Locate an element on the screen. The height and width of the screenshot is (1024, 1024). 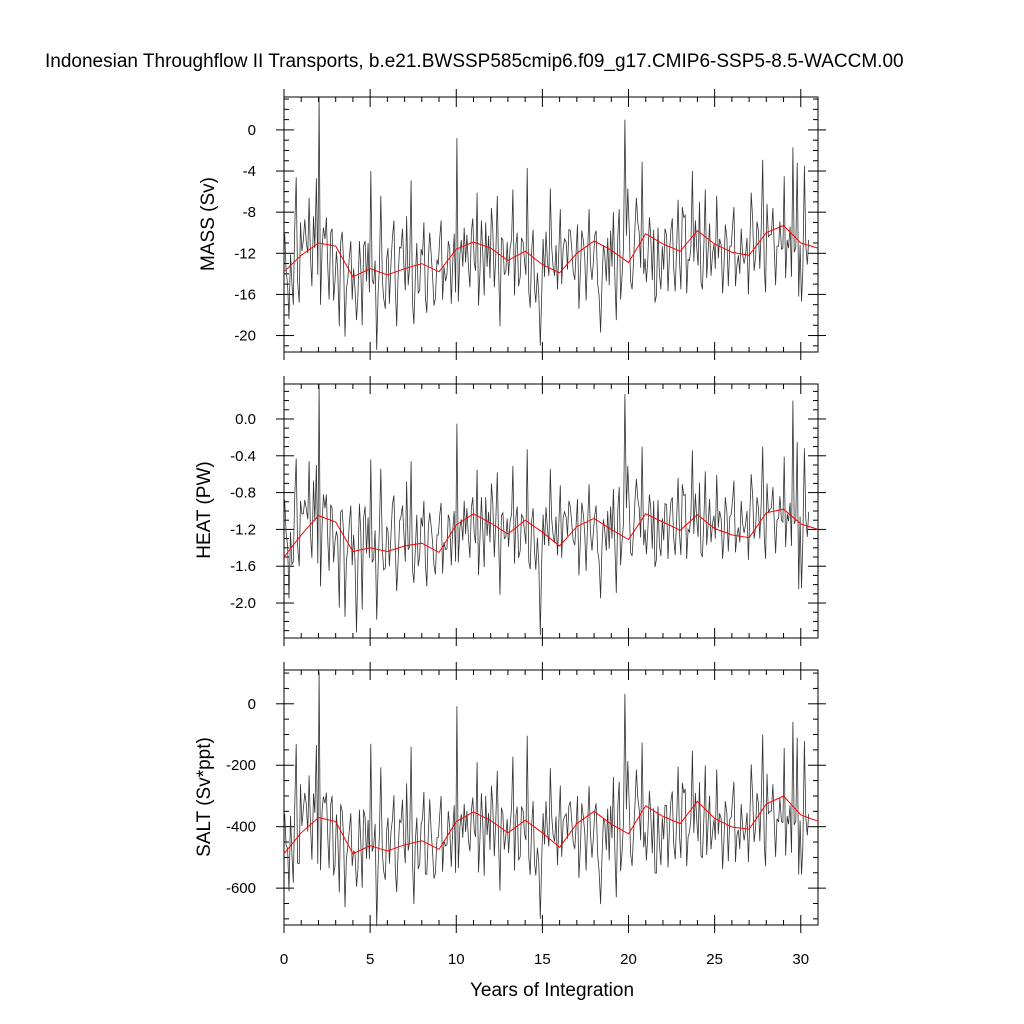
x-tick-labels: 0 5 10 15 20 25 30 is located at coordinates (544, 959).